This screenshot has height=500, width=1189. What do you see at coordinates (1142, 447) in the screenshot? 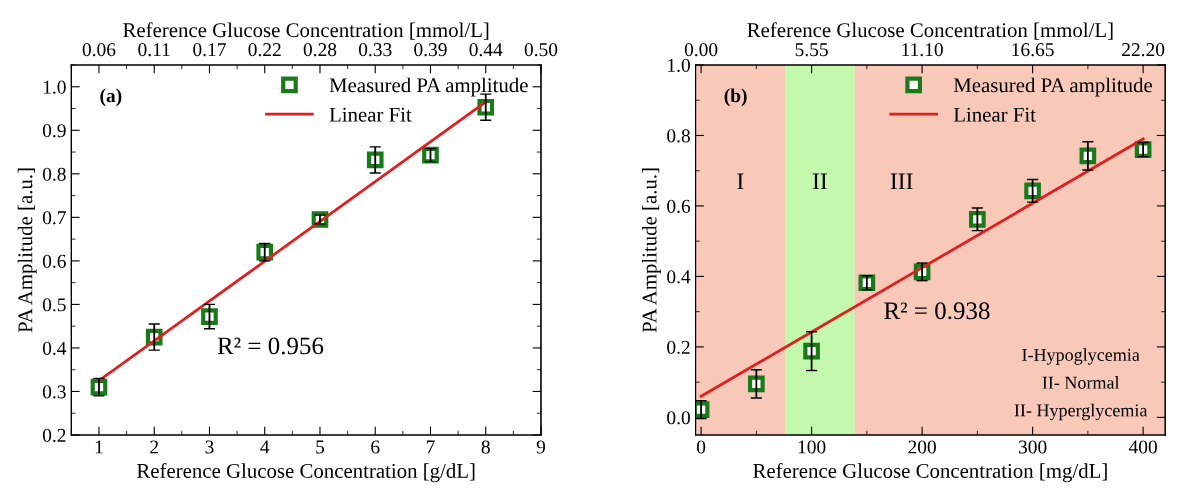
I see `x-tick-label: 400` at bounding box center [1142, 447].